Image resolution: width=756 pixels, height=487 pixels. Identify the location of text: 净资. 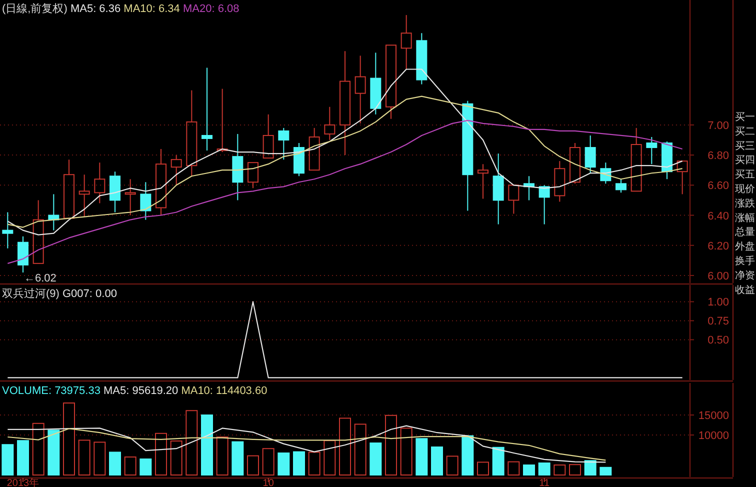
(745, 275).